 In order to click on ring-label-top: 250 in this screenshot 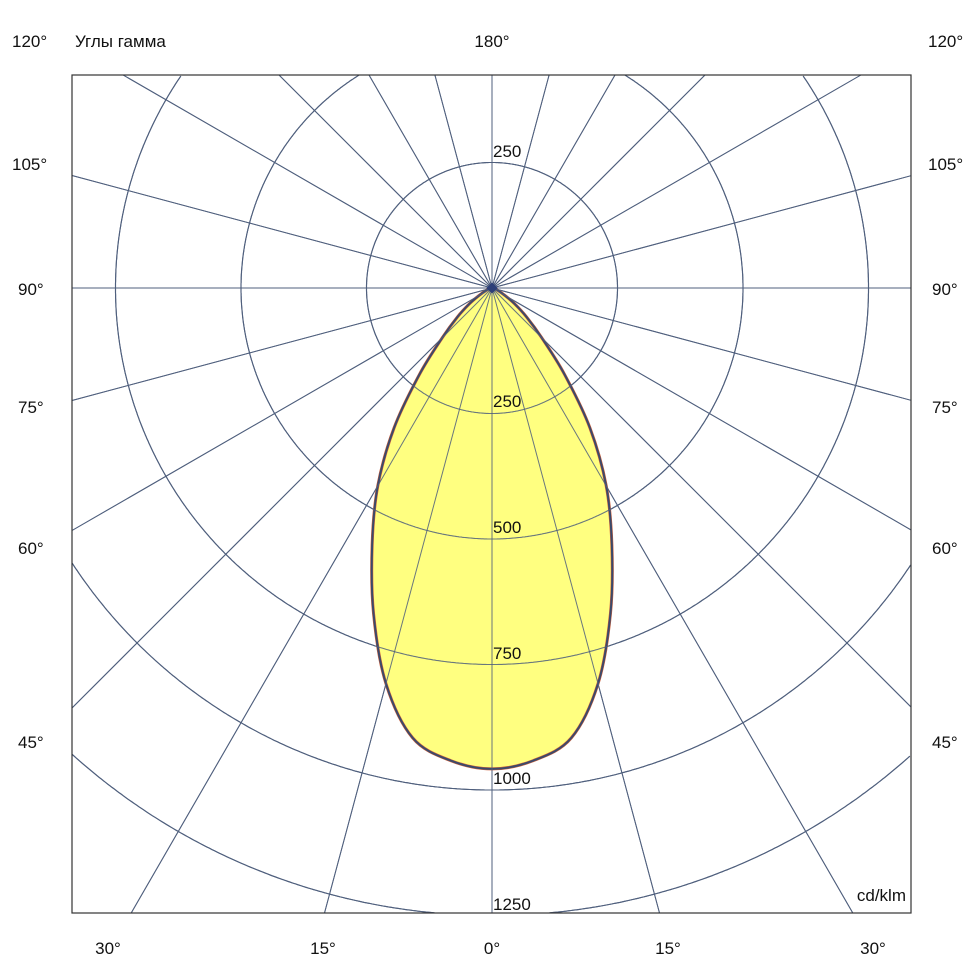, I will do `click(507, 151)`.